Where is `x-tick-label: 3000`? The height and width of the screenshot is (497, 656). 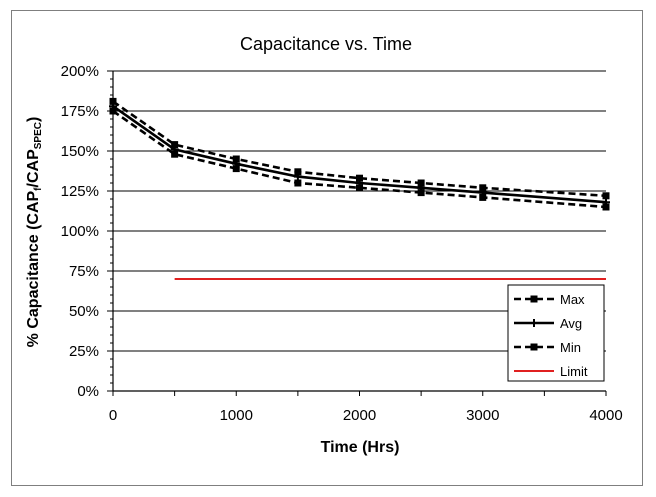
x-tick-label: 3000 is located at coordinates (482, 415).